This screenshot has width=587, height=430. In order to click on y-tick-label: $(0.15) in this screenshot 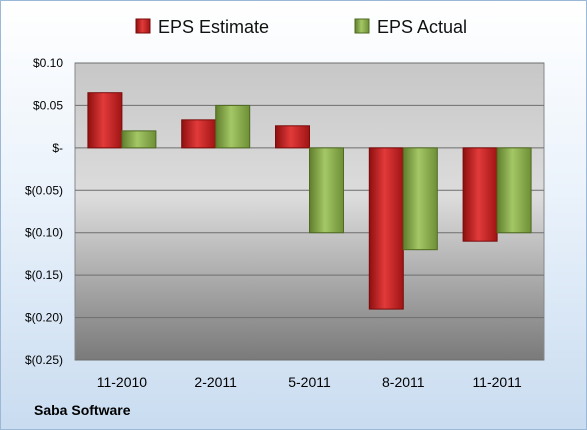, I will do `click(44, 275)`.